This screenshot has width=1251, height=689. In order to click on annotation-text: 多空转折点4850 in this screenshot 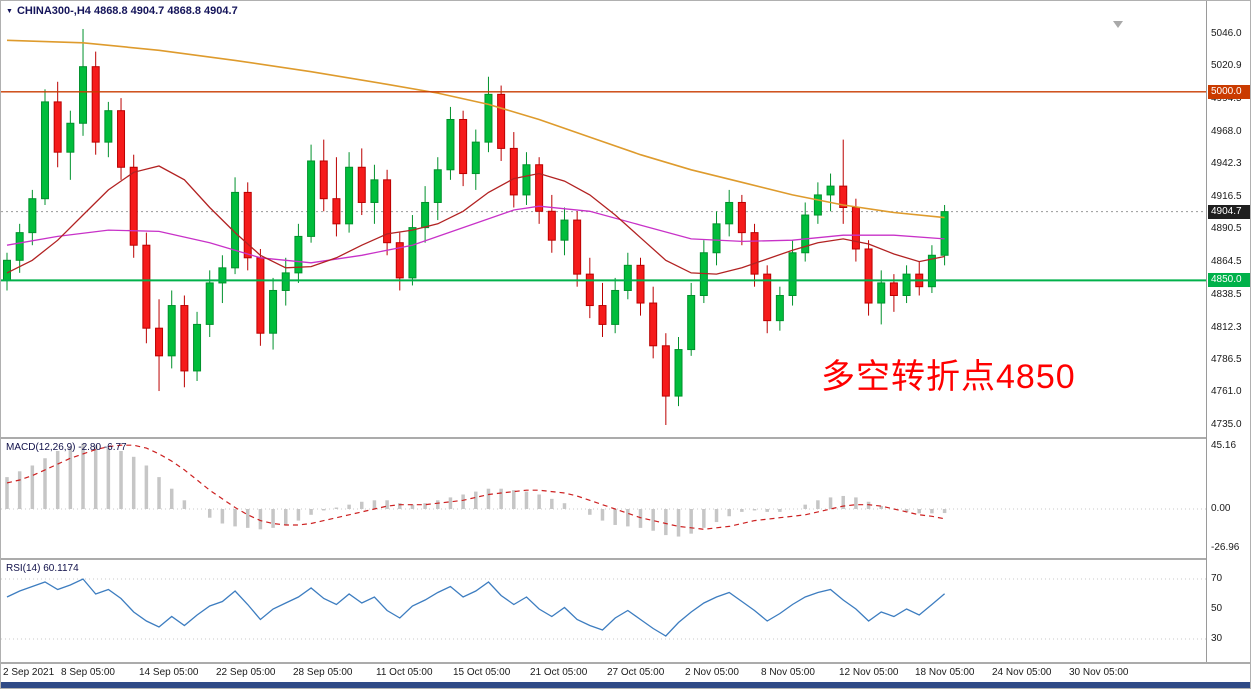, I will do `click(948, 377)`.